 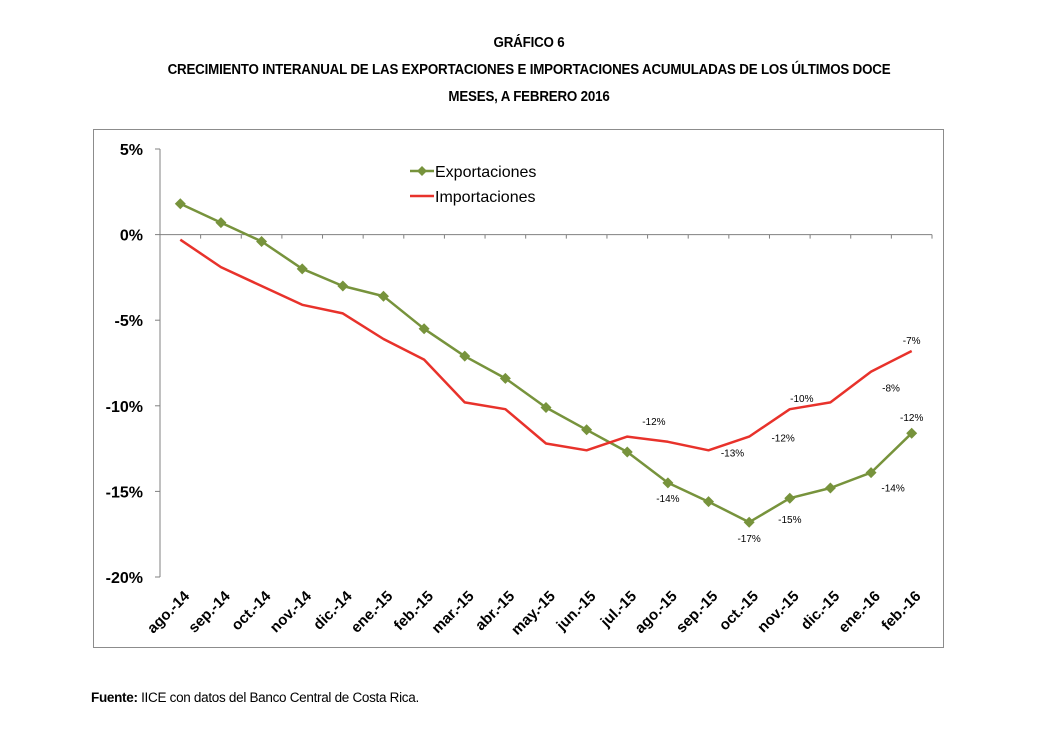 I want to click on y-tick-label: -10%, so click(x=124, y=407).